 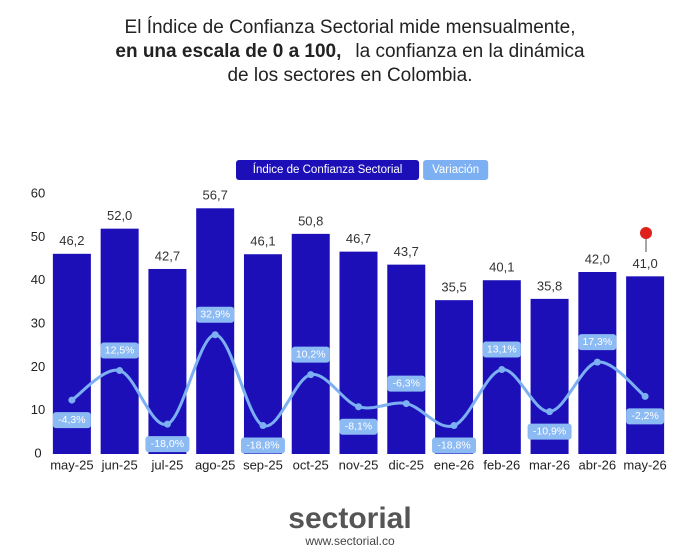 What do you see at coordinates (38, 236) in the screenshot?
I see `y-tick-label: 50` at bounding box center [38, 236].